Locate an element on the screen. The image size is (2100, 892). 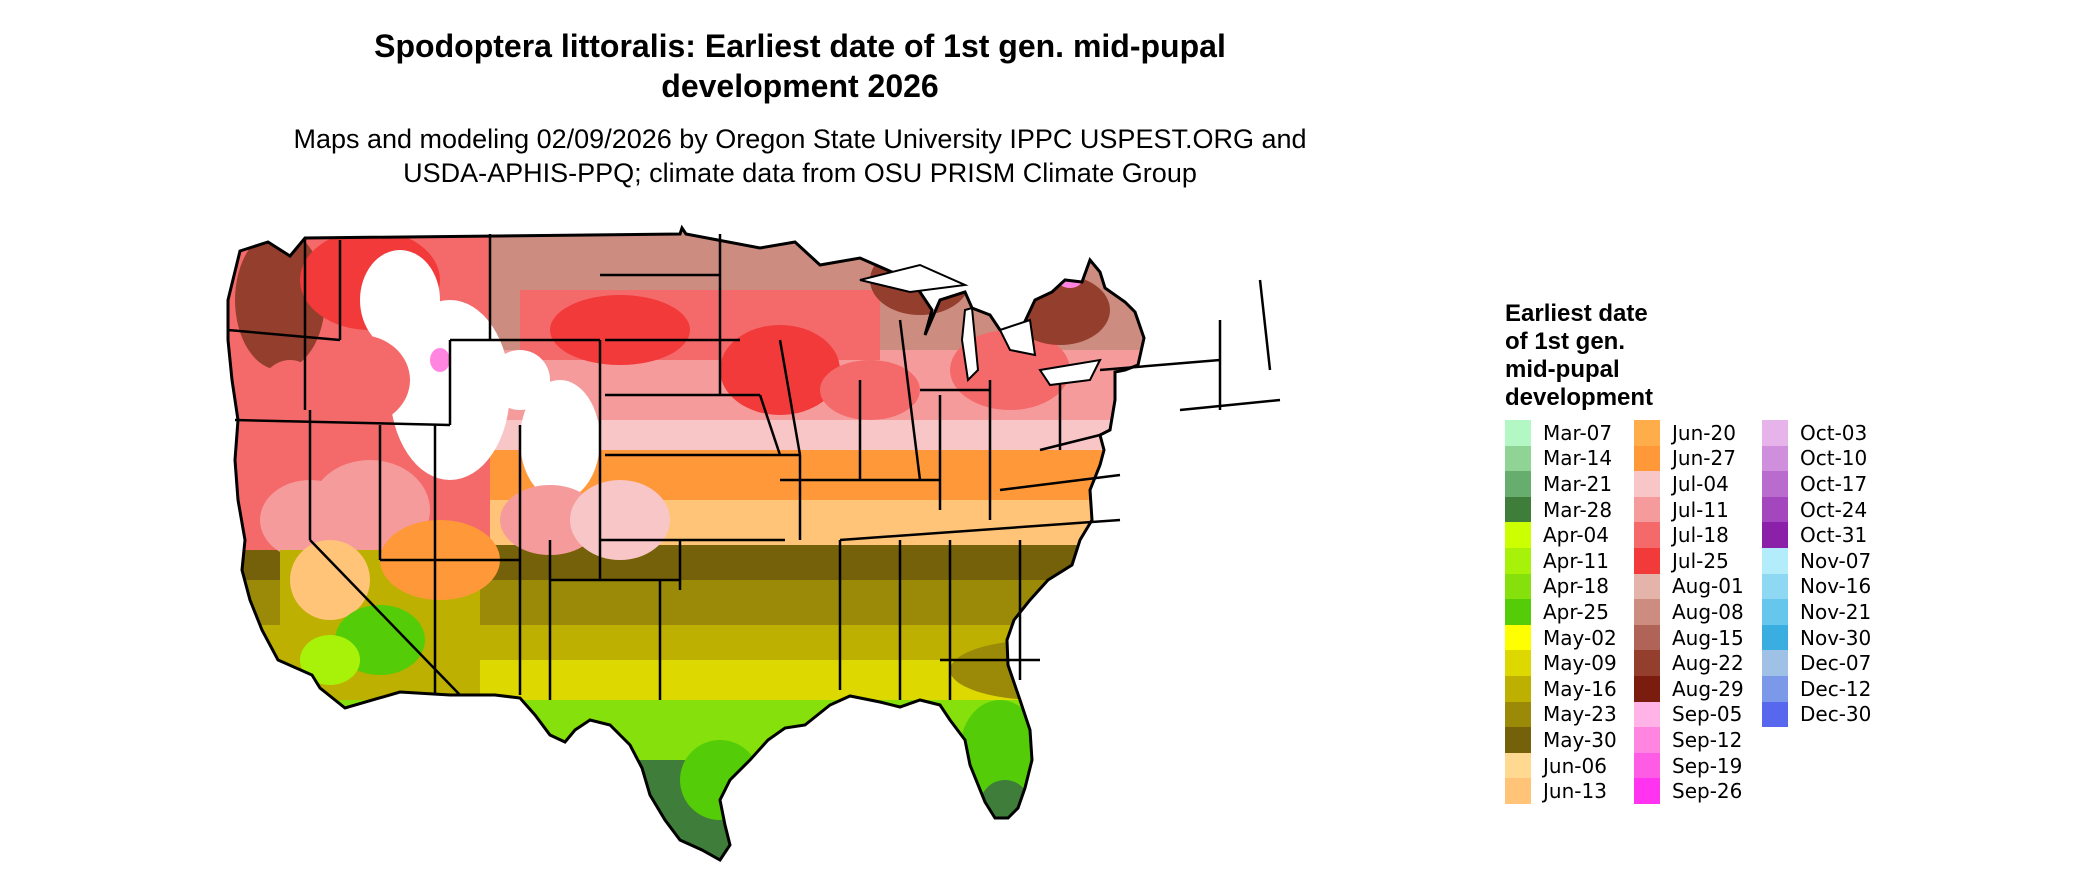
legend-item: Aug-15 is located at coordinates (1689, 637).